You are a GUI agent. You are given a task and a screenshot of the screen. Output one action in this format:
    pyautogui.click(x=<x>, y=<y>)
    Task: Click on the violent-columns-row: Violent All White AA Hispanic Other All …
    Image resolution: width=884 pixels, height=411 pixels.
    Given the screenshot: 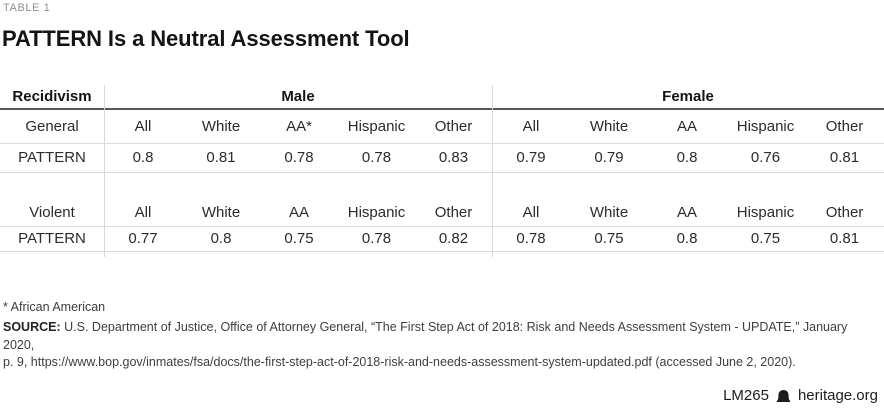 What is the action you would take?
    pyautogui.click(x=442, y=213)
    